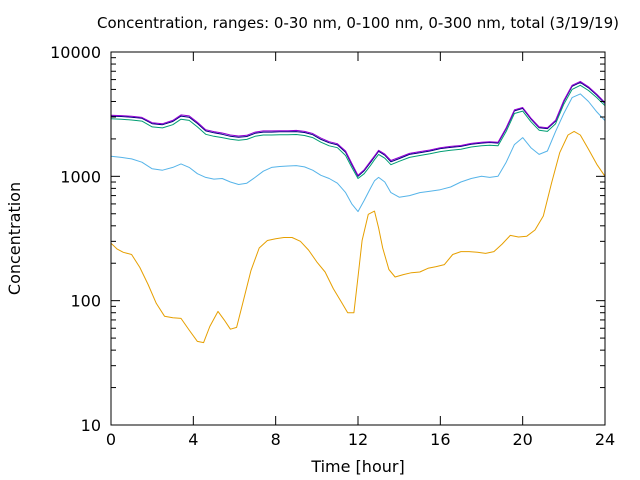  Describe the element at coordinates (14, 238) in the screenshot. I see `y-axis-label: Concentration` at that location.